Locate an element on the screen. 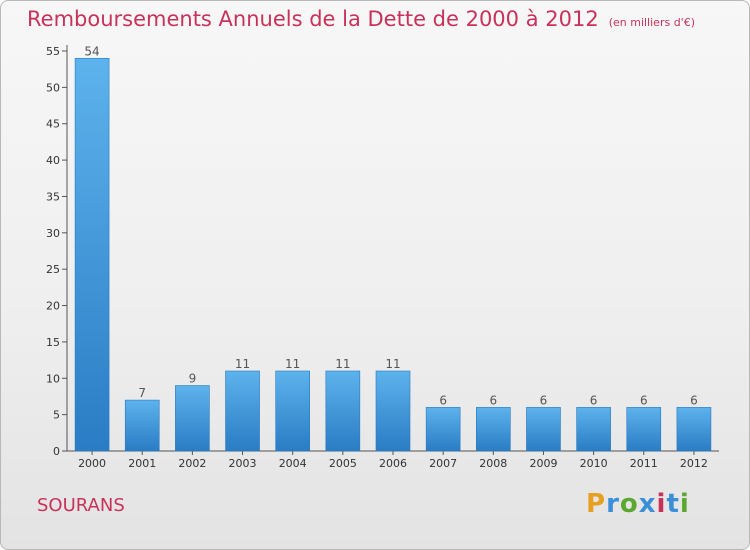 This screenshot has width=750, height=550. x-tick-label: 2001 is located at coordinates (142, 463).